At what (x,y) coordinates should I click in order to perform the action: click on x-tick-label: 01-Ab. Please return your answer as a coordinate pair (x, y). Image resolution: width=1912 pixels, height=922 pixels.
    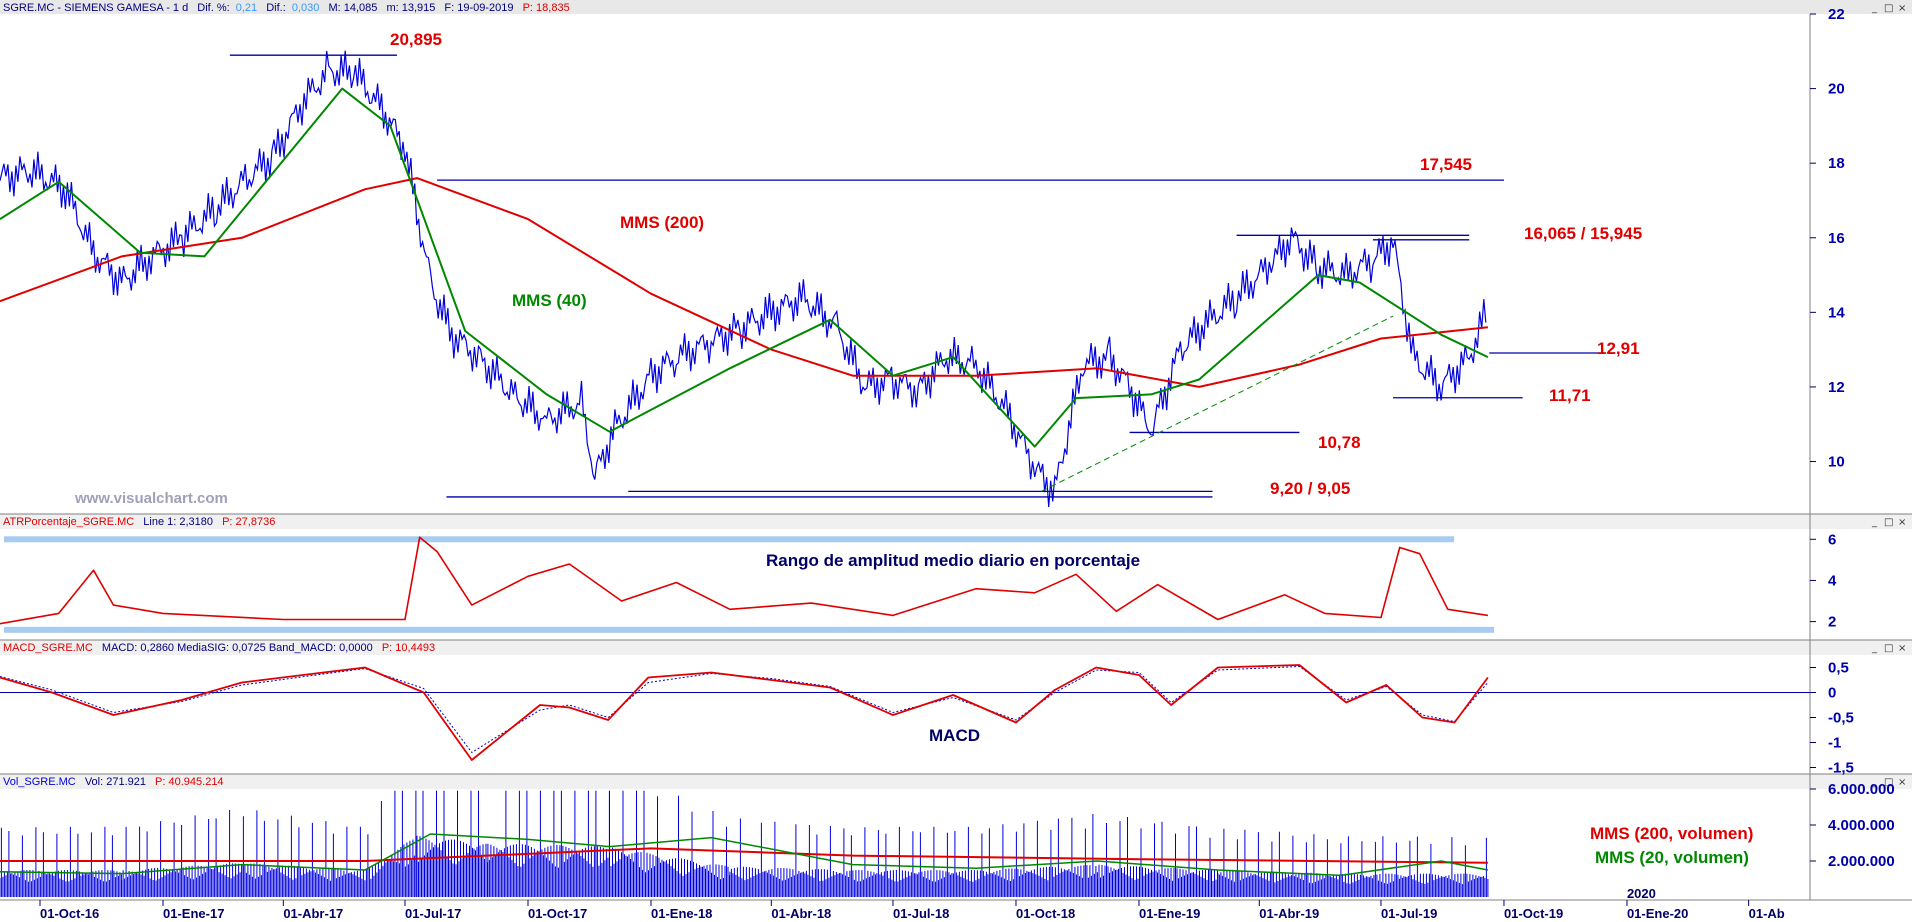
    Looking at the image, I should click on (1767, 913).